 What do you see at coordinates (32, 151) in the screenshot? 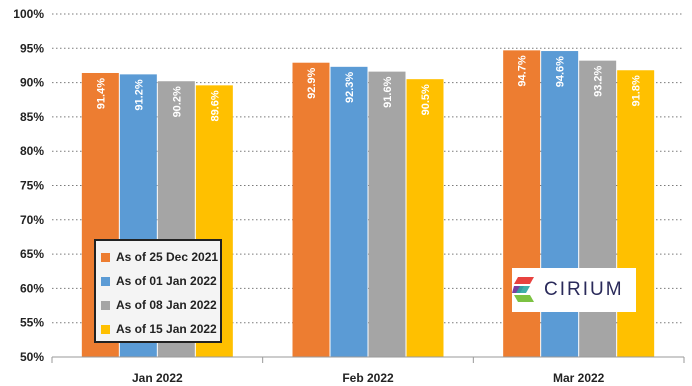
I see `y-tick-label: 80%` at bounding box center [32, 151].